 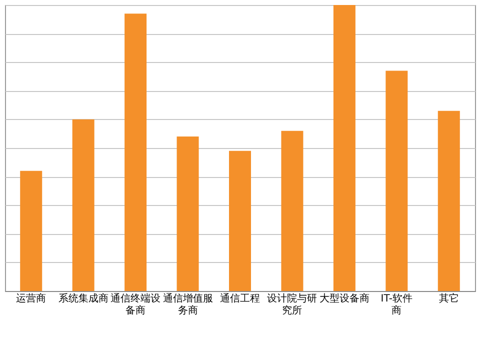 I want to click on x-tick-label: 通信工程, so click(x=240, y=298).